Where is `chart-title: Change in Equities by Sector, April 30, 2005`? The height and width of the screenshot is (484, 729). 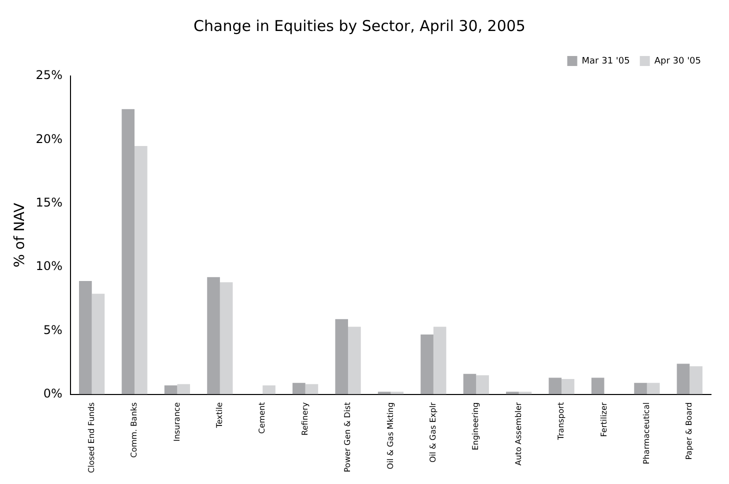
chart-title: Change in Equities by Sector, April 30, 2005 is located at coordinates (360, 25).